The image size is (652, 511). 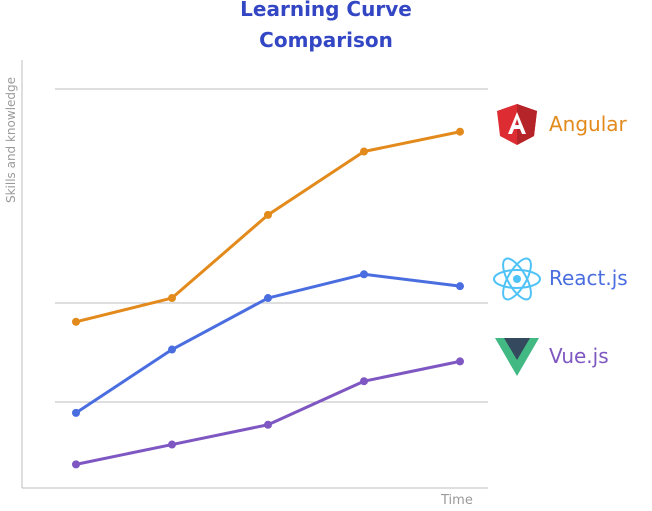 I want to click on chart-title-line-2: Comparison, so click(x=326, y=40).